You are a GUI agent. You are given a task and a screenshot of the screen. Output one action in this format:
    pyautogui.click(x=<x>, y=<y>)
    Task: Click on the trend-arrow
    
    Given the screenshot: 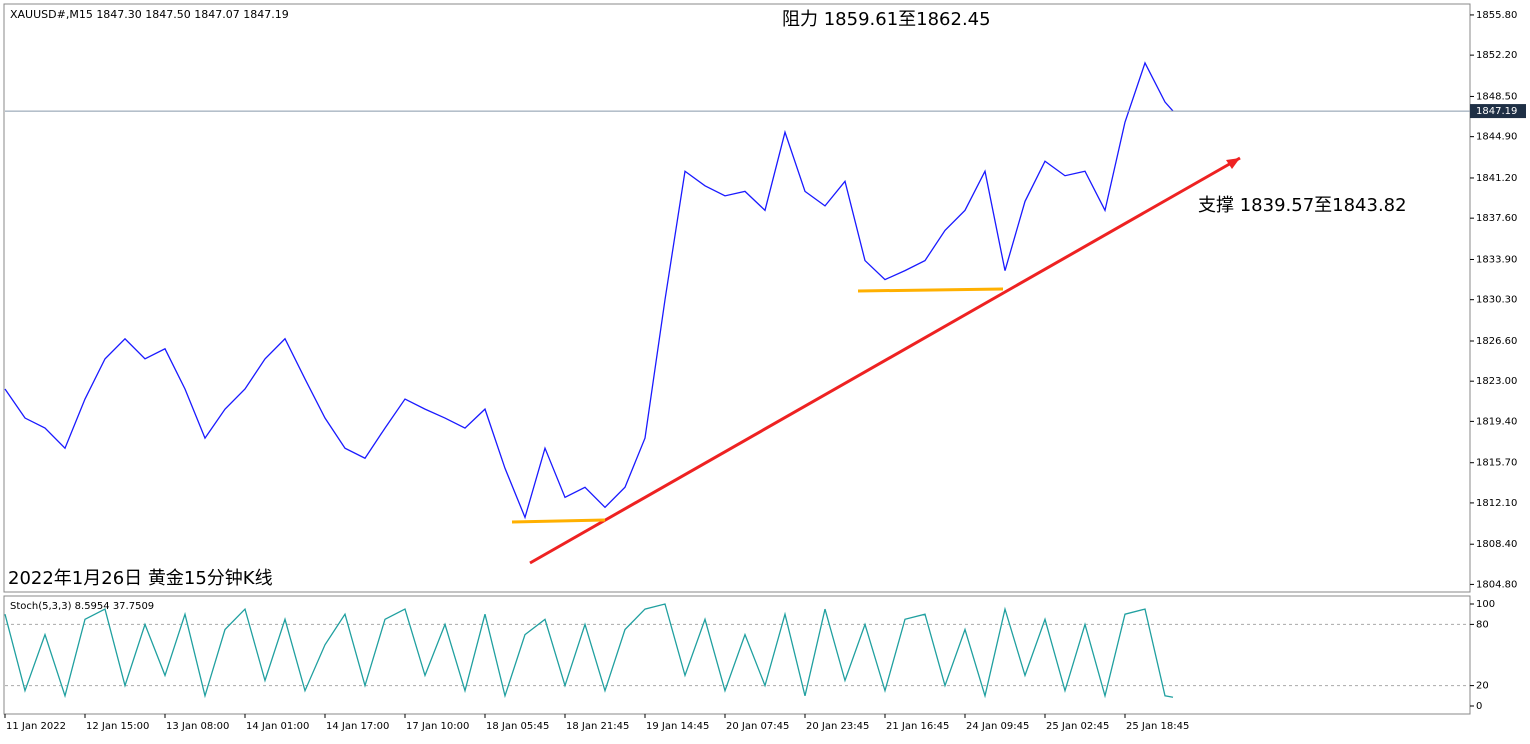 What is the action you would take?
    pyautogui.click(x=1233, y=163)
    